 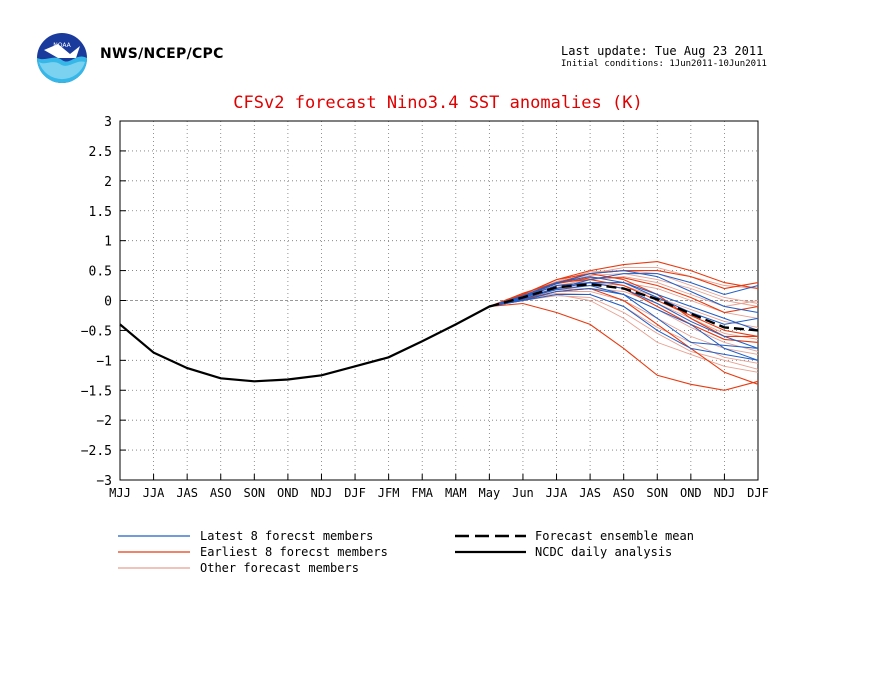 I want to click on y-tick-label: −2, so click(x=104, y=421).